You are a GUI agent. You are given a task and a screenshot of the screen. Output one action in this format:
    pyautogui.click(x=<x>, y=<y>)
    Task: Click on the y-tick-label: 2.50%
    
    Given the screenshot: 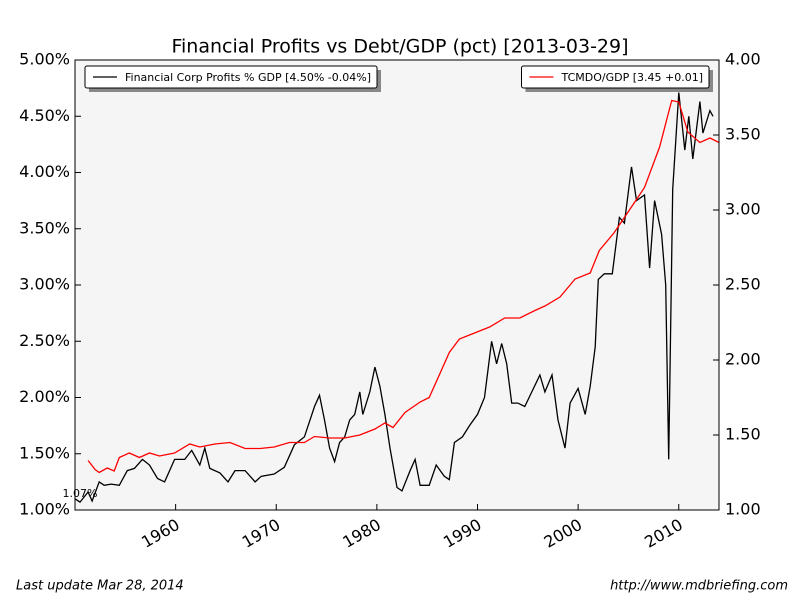 What is the action you would take?
    pyautogui.click(x=44, y=340)
    